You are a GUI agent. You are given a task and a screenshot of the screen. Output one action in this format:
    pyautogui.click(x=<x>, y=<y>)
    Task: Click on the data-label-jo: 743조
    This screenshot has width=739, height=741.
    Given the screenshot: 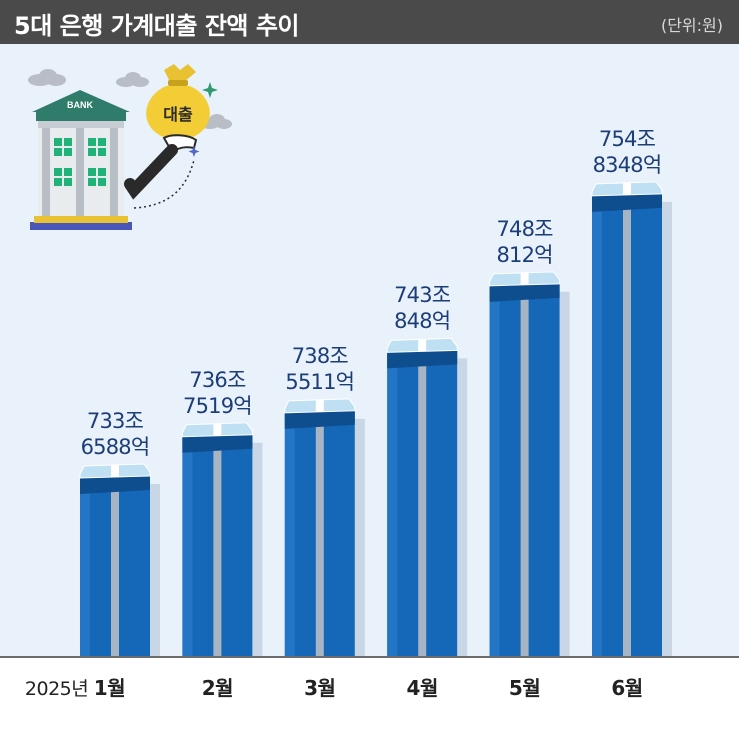 What is the action you would take?
    pyautogui.click(x=422, y=295)
    